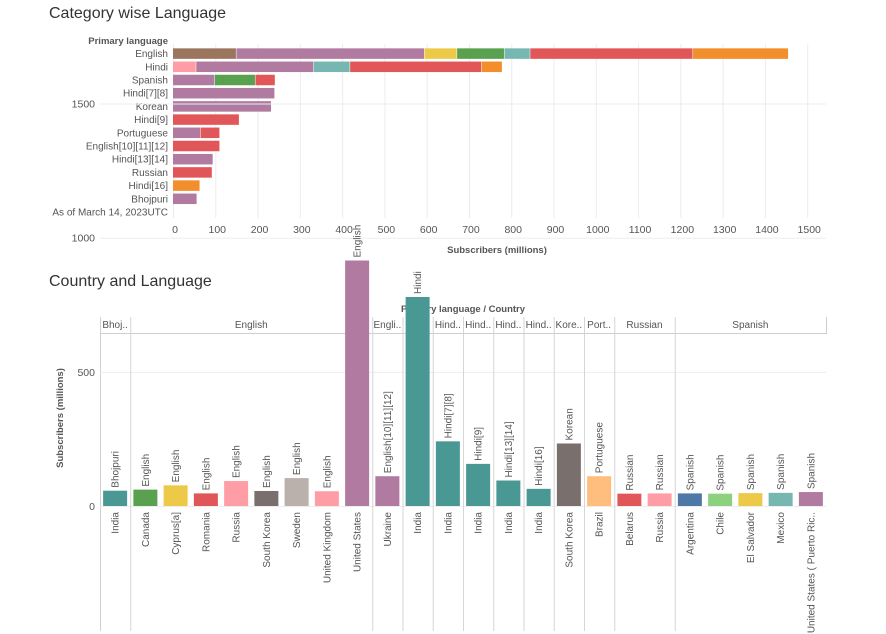  I want to click on group-header: Kore.., so click(569, 325).